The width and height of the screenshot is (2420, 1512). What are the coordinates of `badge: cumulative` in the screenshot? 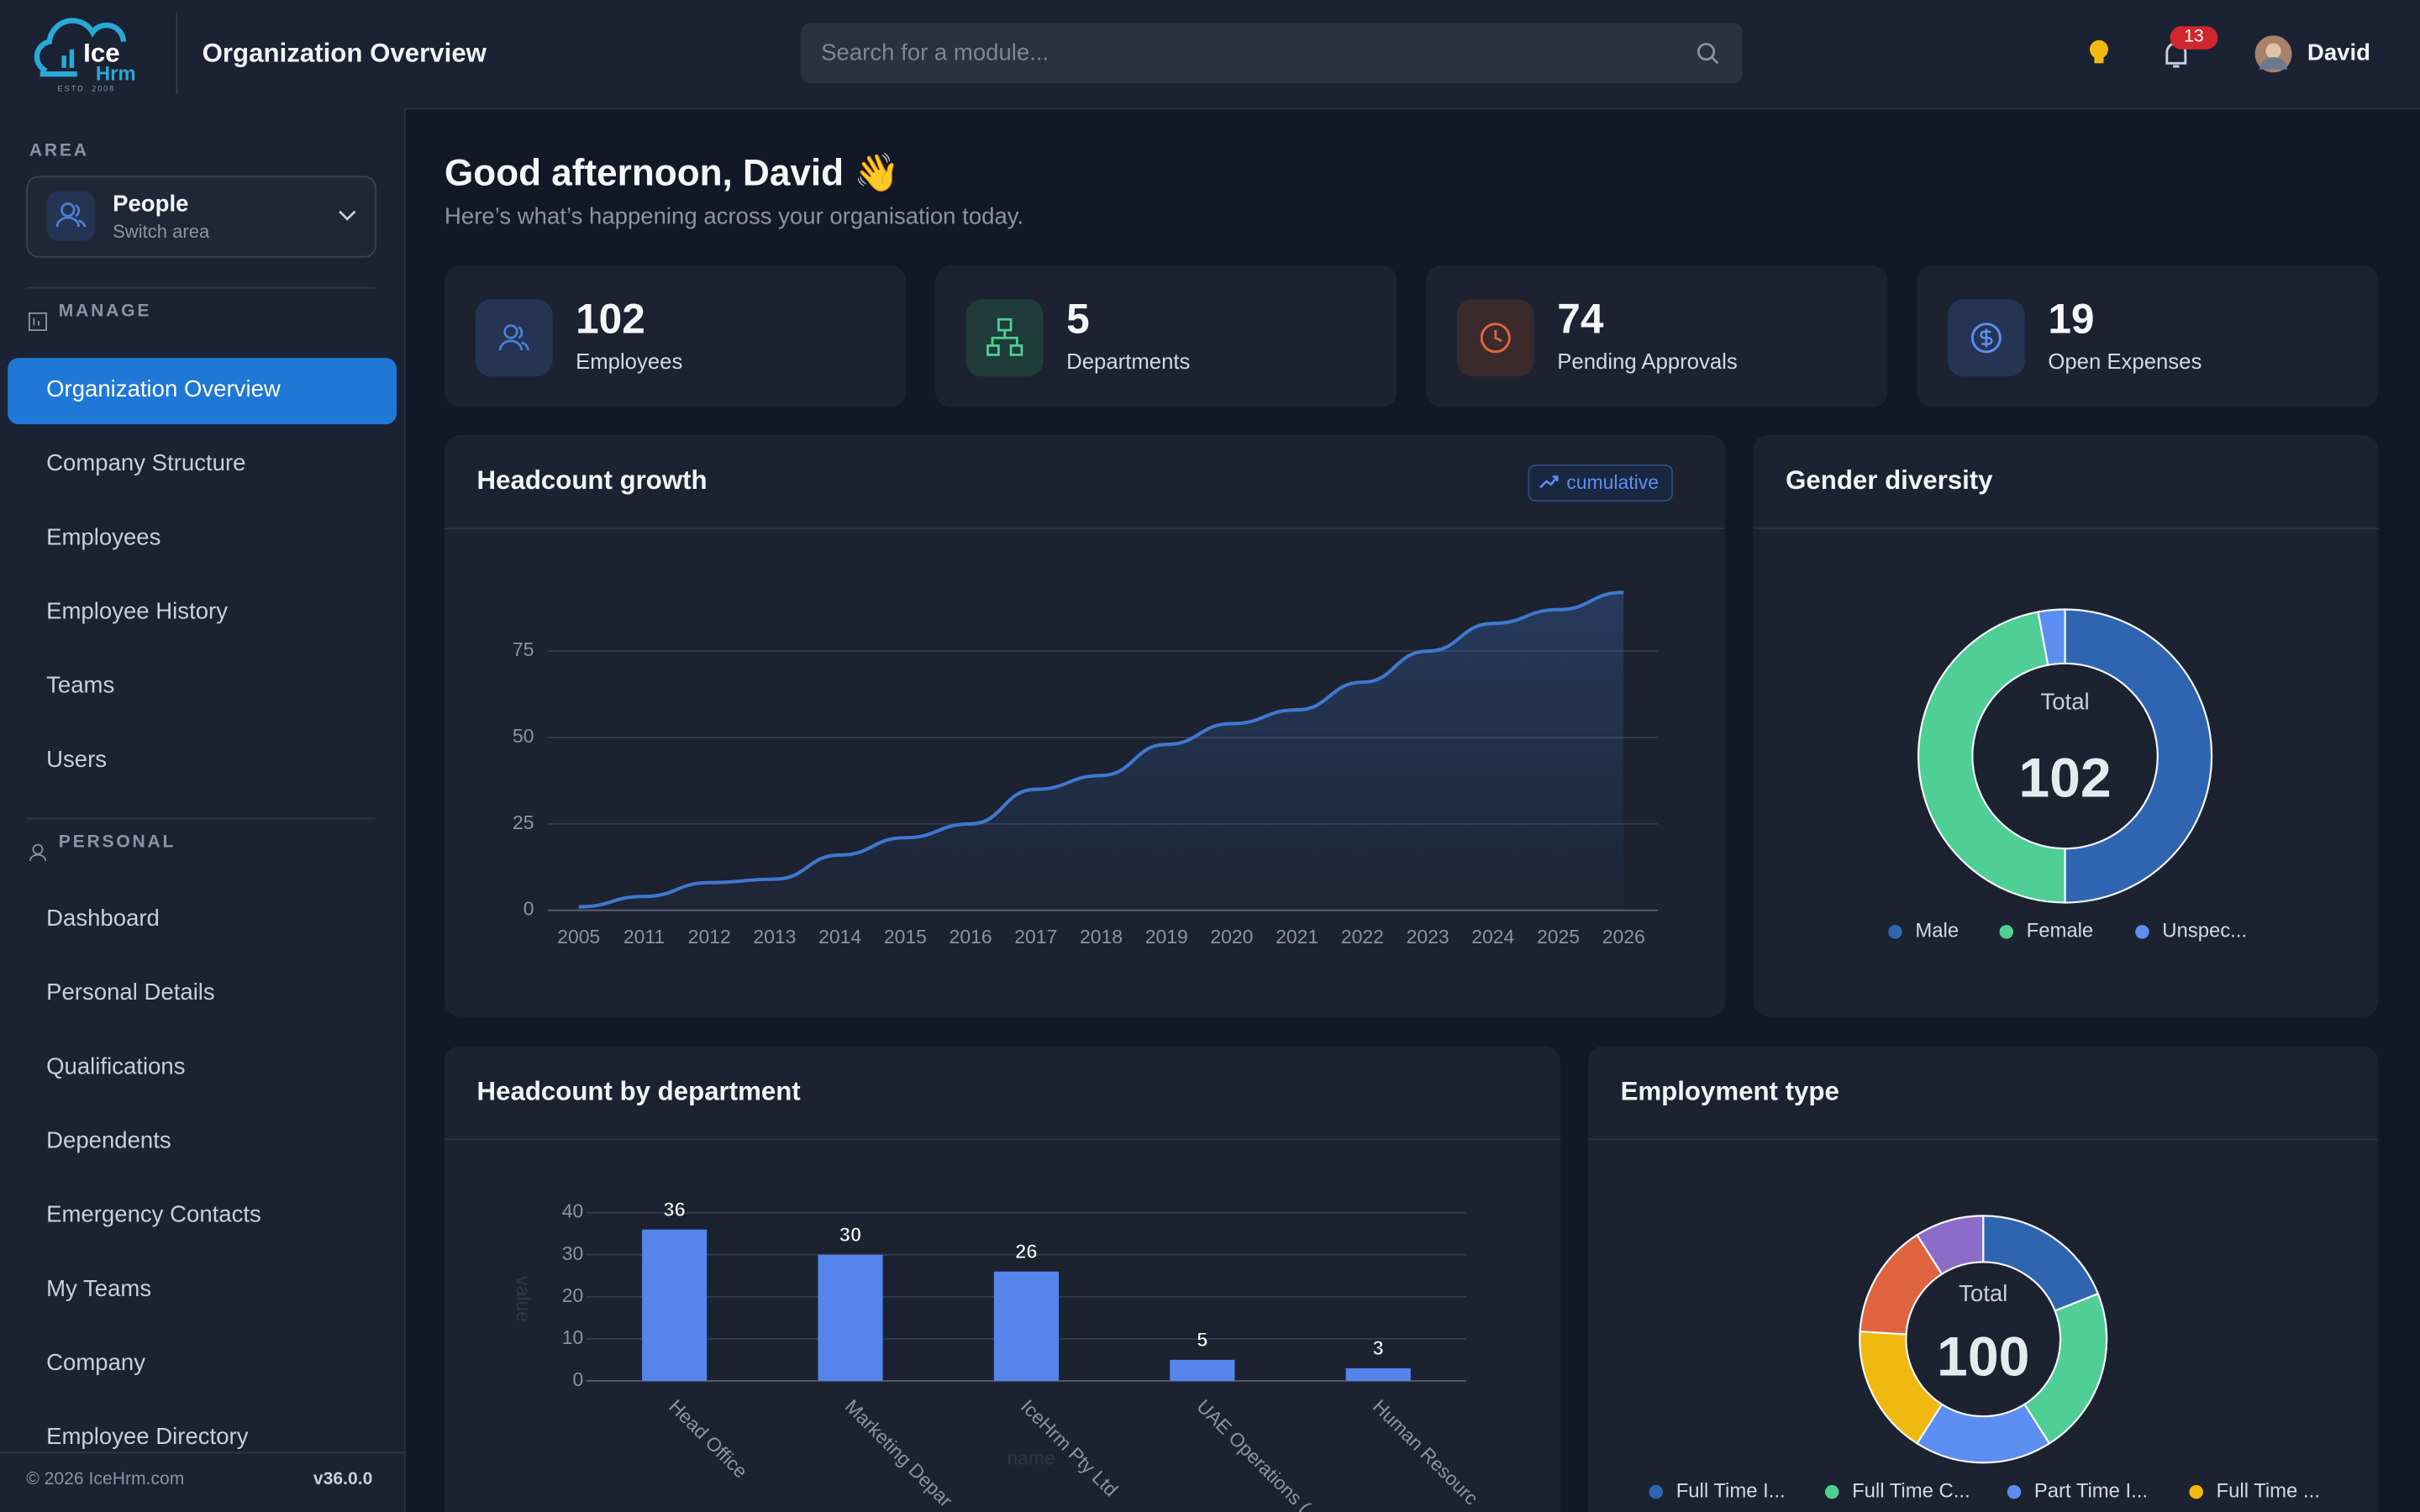 It's located at (1600, 482).